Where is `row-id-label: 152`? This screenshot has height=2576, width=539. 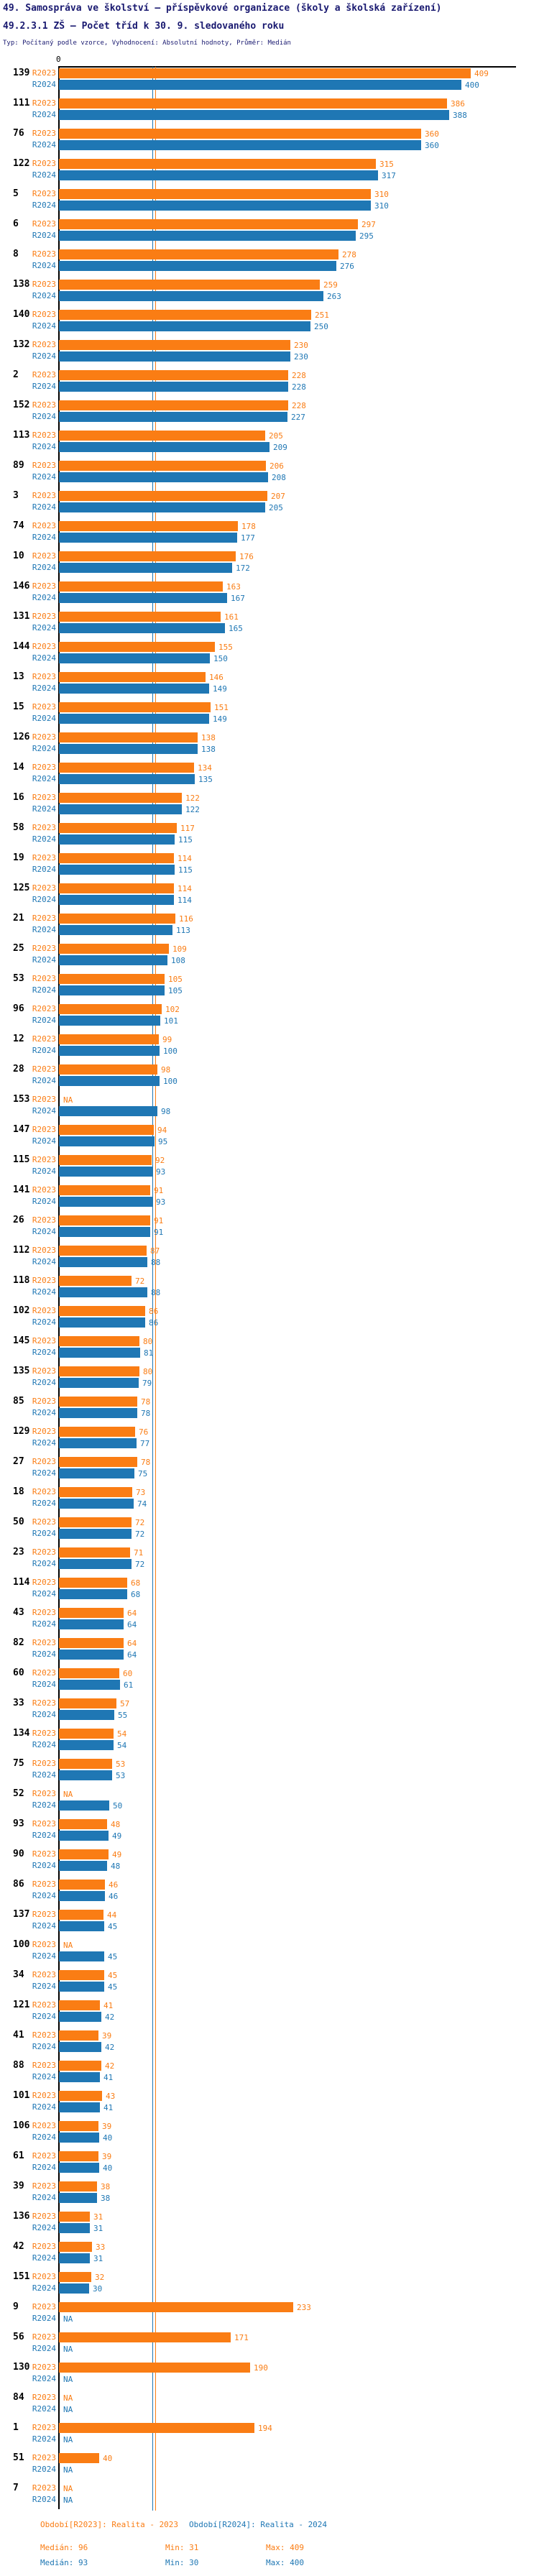
row-id-label: 152 is located at coordinates (21, 405).